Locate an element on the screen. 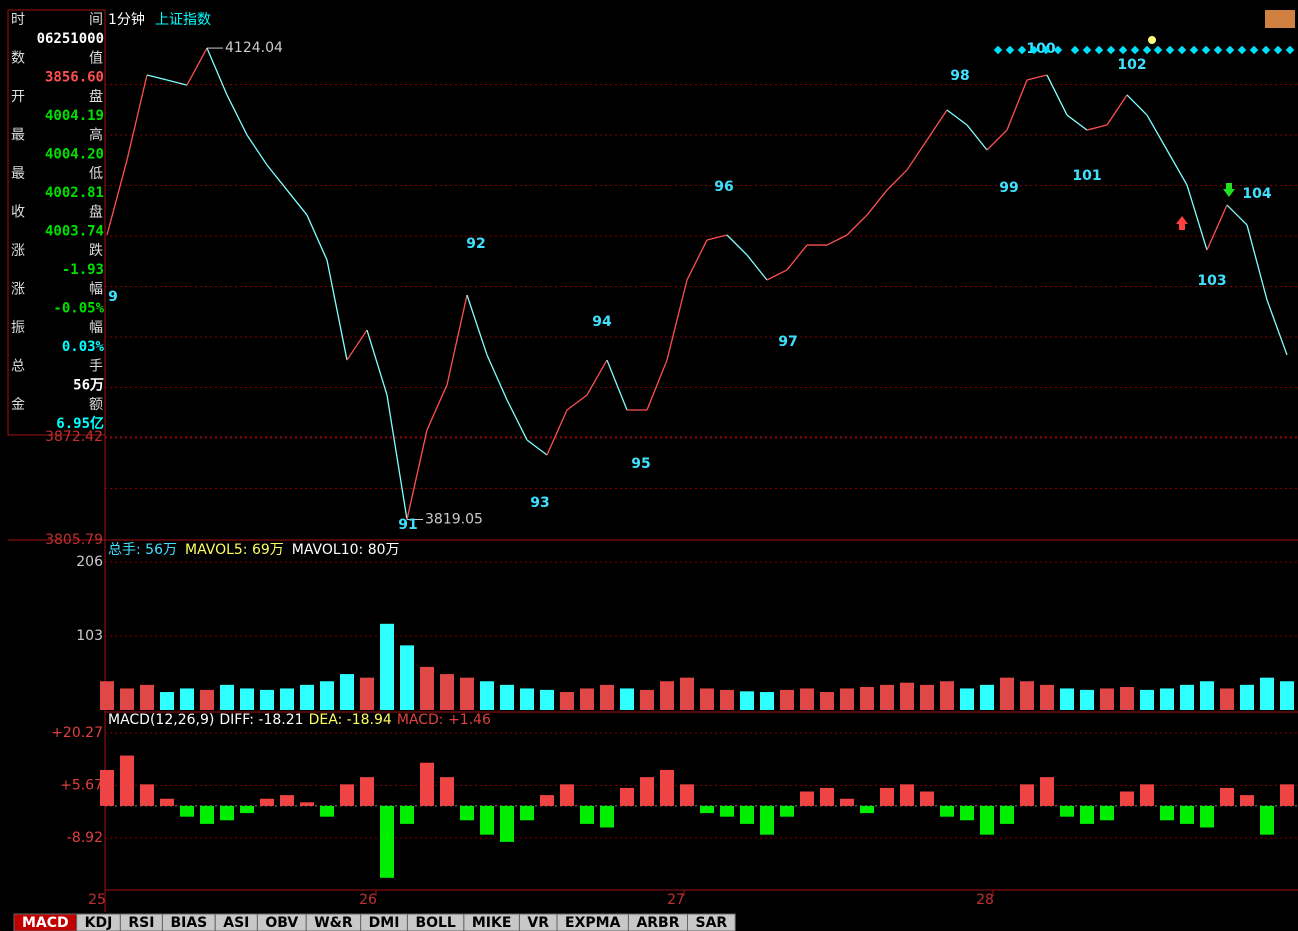  macd-legend: DIFF: -18.21 is located at coordinates (261, 720).